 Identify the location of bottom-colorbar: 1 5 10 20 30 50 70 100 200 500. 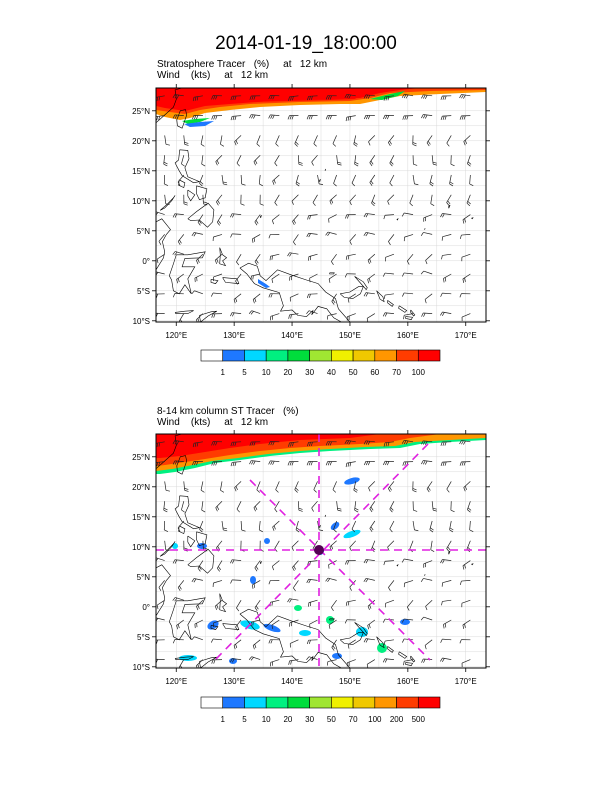
(320, 710).